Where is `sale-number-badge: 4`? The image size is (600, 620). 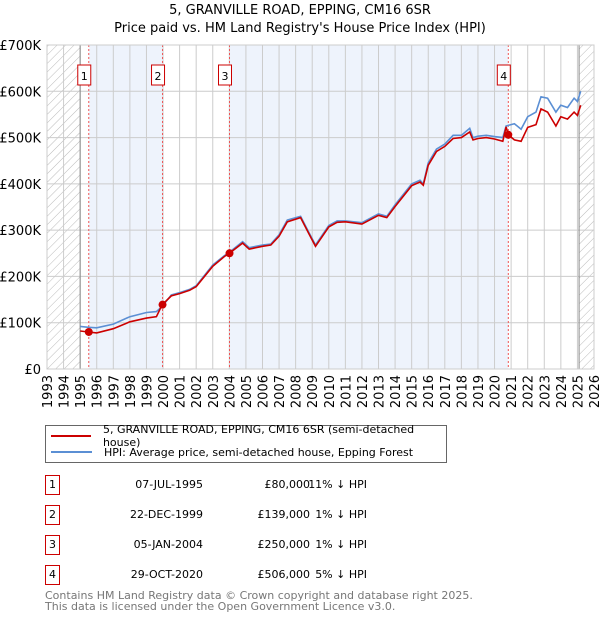 sale-number-badge: 4 is located at coordinates (52, 575).